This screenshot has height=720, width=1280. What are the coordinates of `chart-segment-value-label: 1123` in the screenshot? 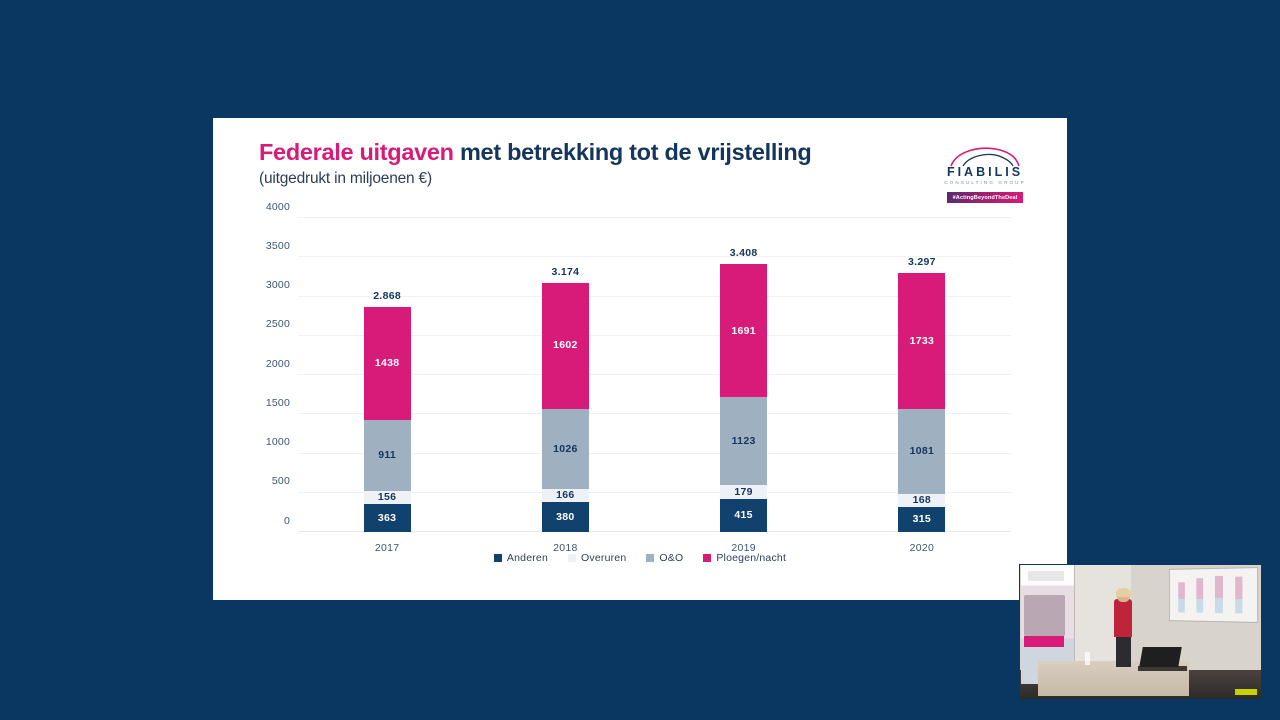 It's located at (743, 441).